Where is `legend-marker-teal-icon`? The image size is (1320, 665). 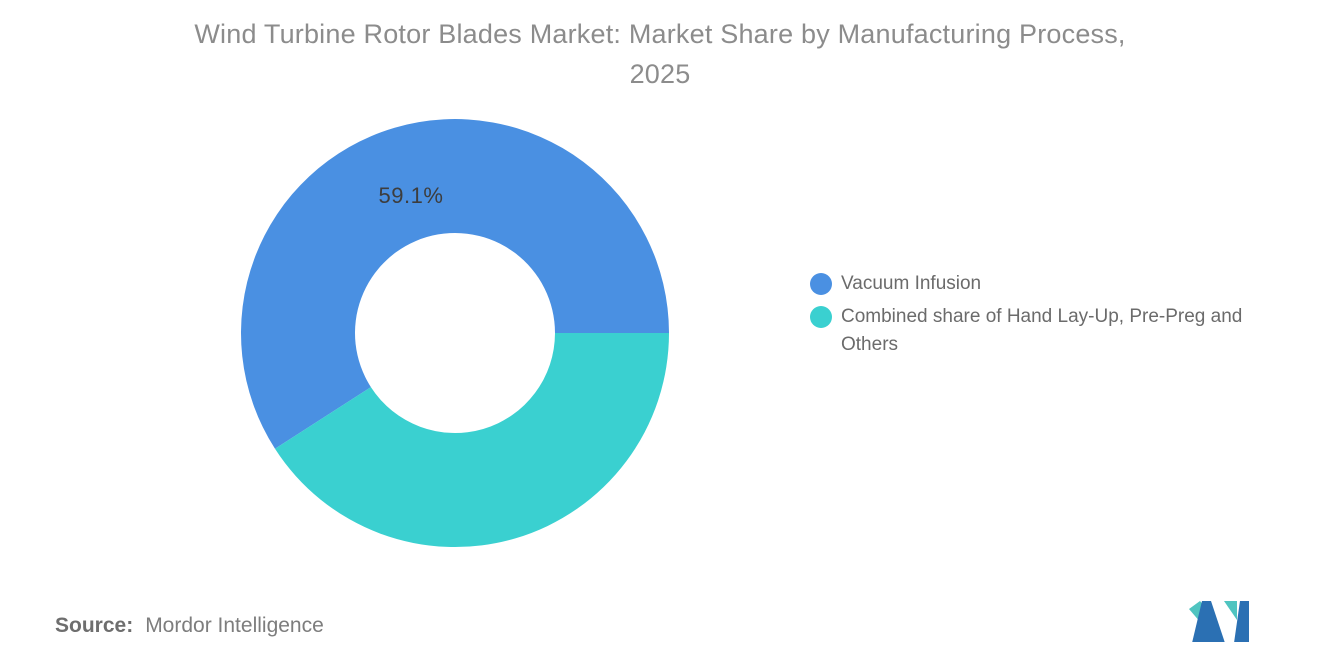
legend-marker-teal-icon is located at coordinates (821, 317).